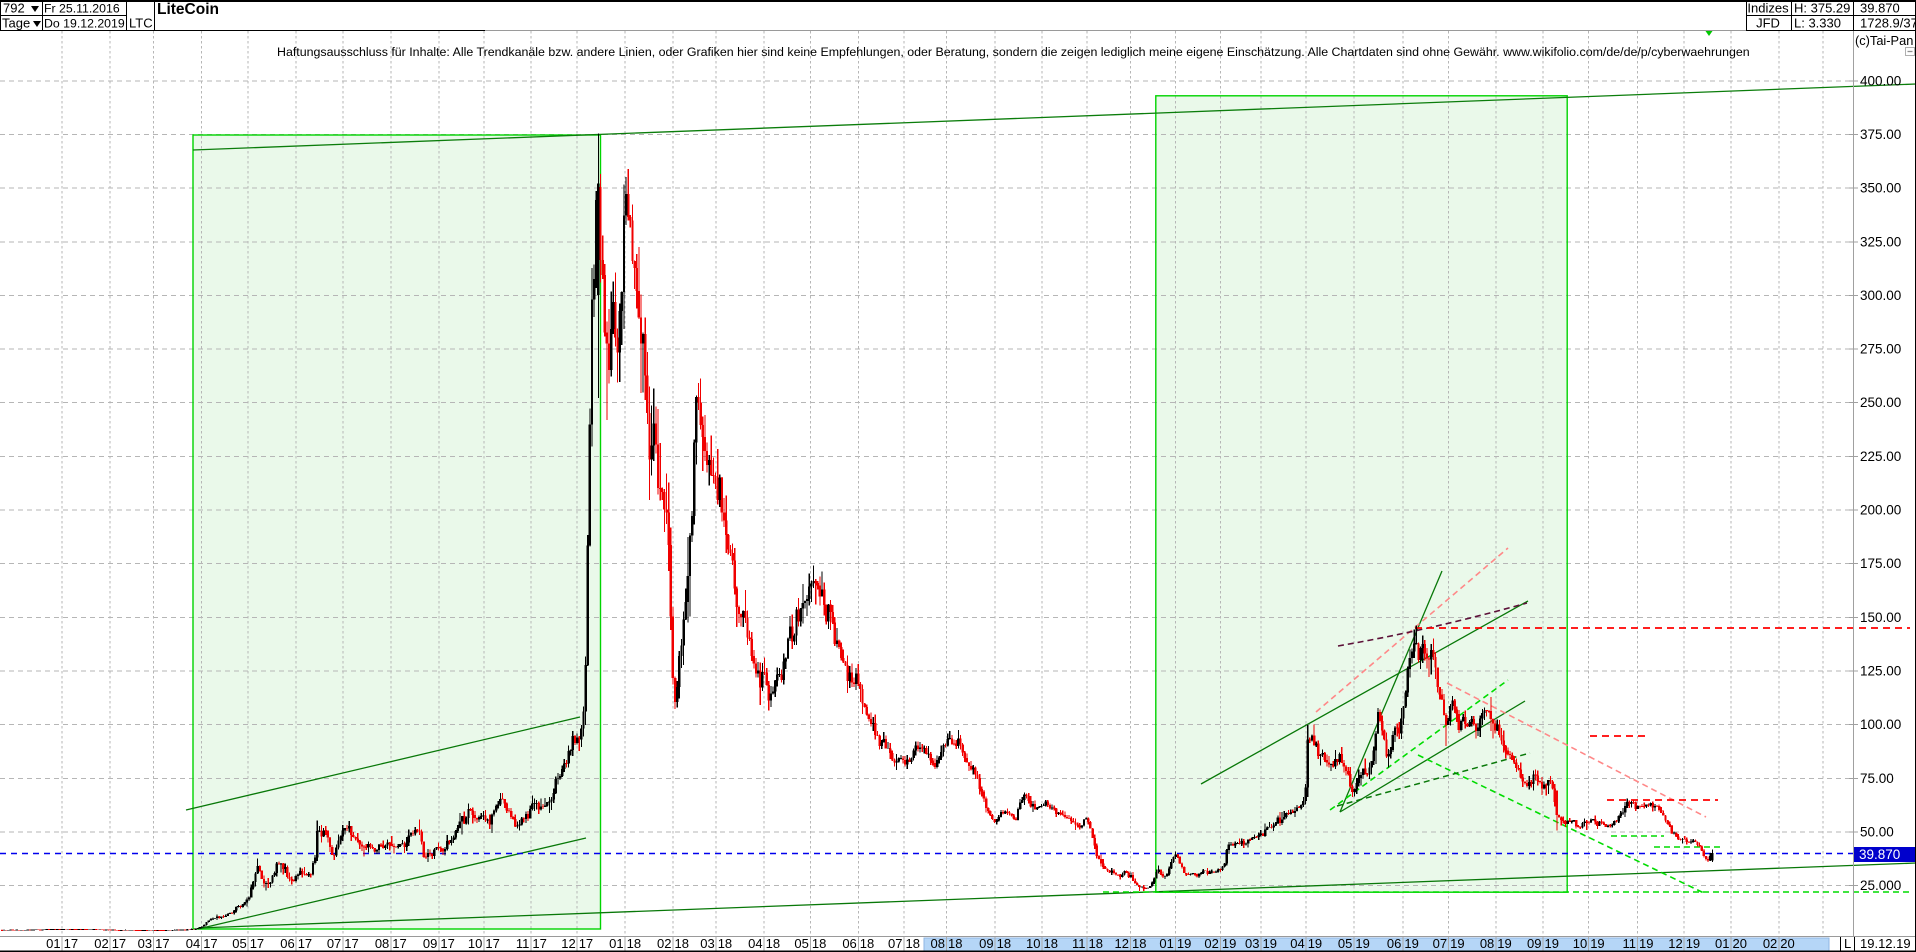 This screenshot has height=952, width=1916. I want to click on svg-text: Fr 25.11.2016, so click(82, 9).